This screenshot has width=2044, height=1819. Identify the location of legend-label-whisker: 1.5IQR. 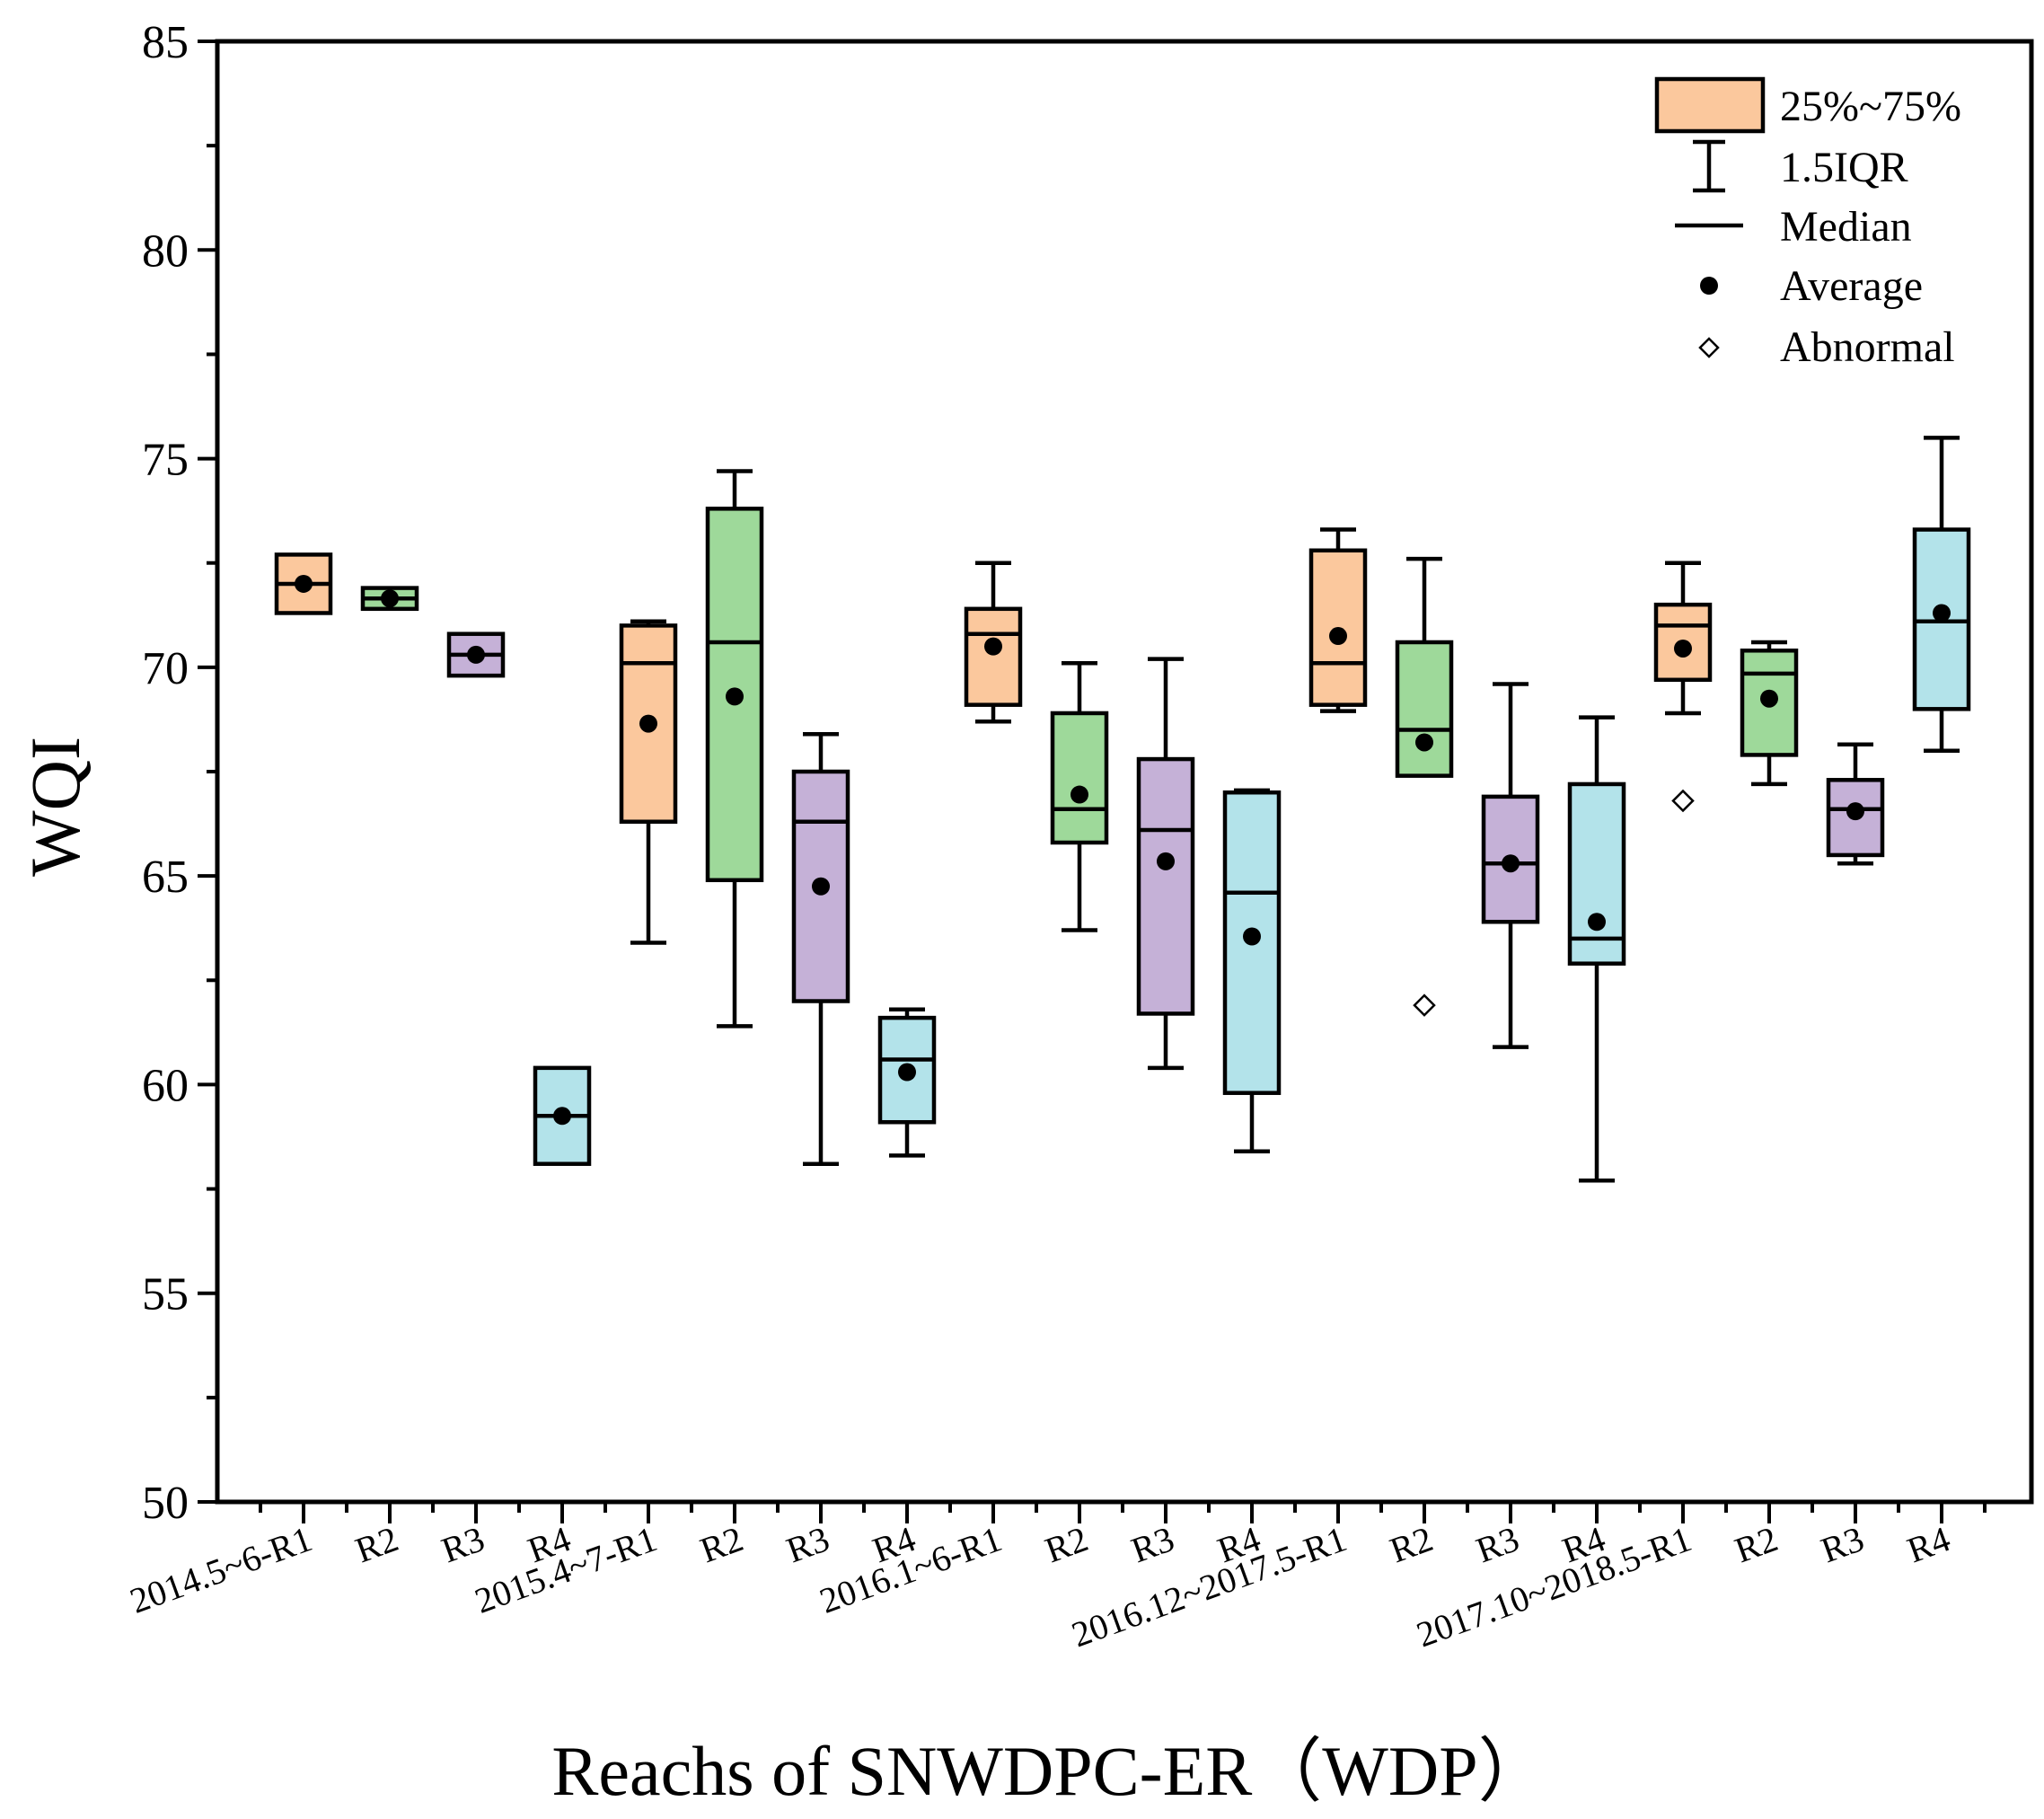
(1844, 168).